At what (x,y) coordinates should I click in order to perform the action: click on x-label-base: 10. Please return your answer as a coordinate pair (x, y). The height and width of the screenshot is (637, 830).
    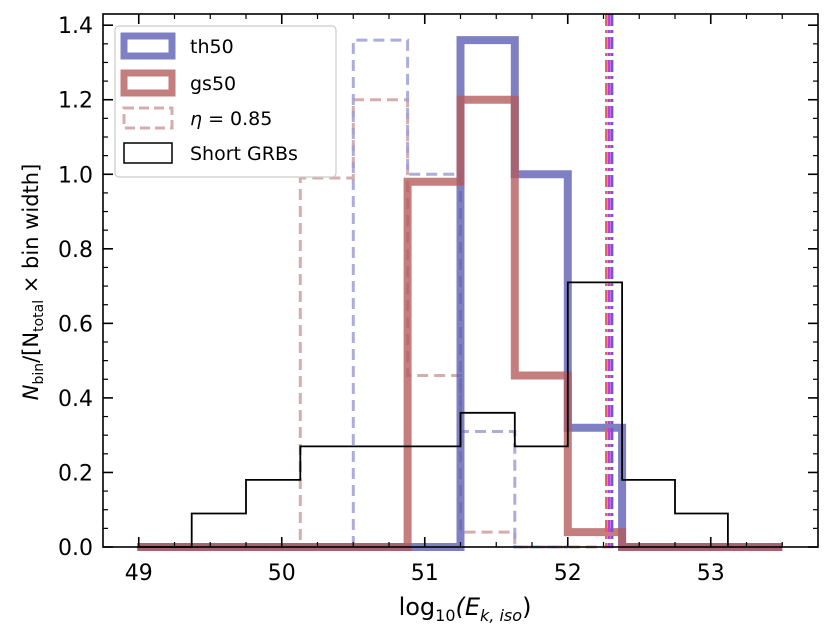
    Looking at the image, I should click on (445, 615).